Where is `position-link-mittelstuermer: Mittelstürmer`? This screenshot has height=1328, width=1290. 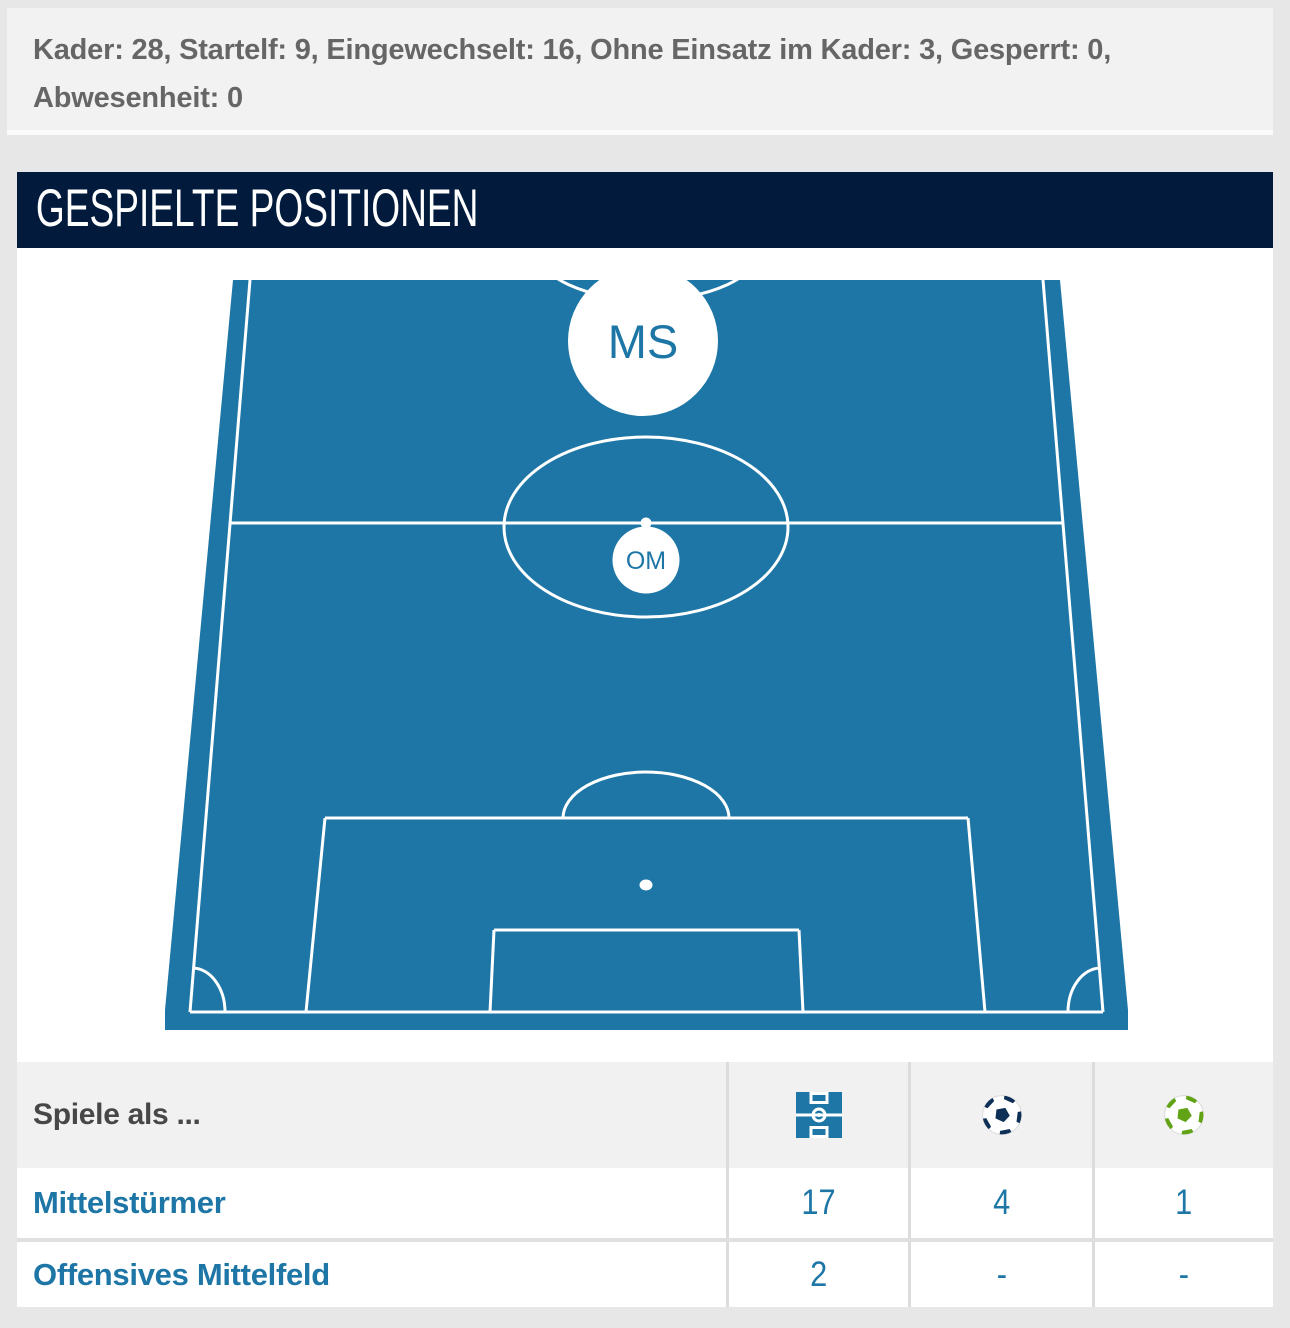 position-link-mittelstuermer: Mittelstürmer is located at coordinates (129, 1202).